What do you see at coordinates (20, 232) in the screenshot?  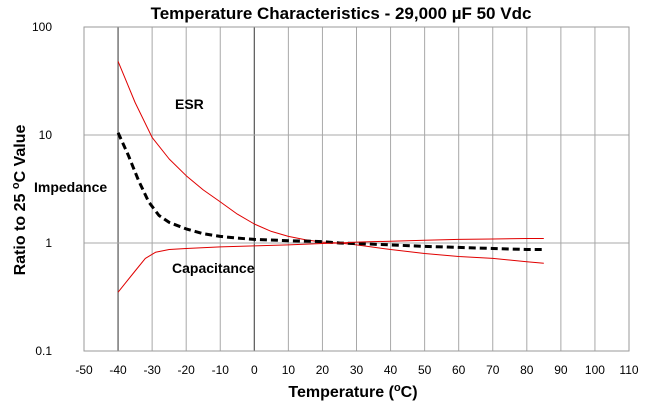 I see `y-axis-title-prefix: Ratio to 25` at bounding box center [20, 232].